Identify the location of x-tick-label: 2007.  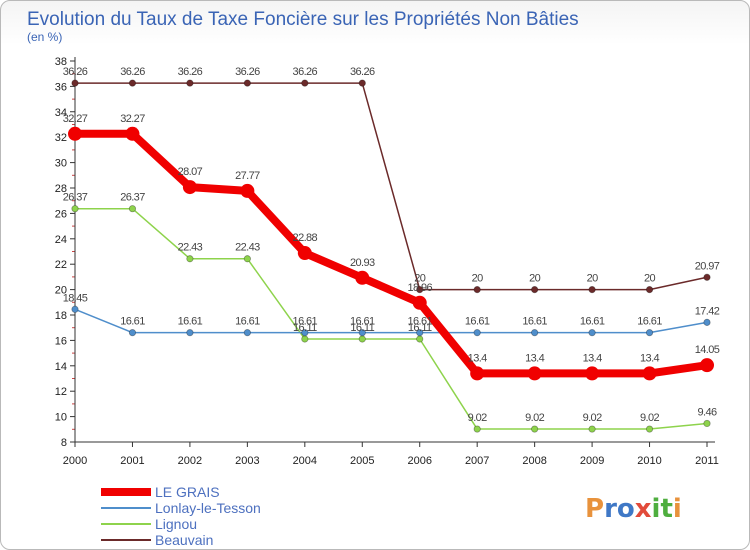
(477, 461).